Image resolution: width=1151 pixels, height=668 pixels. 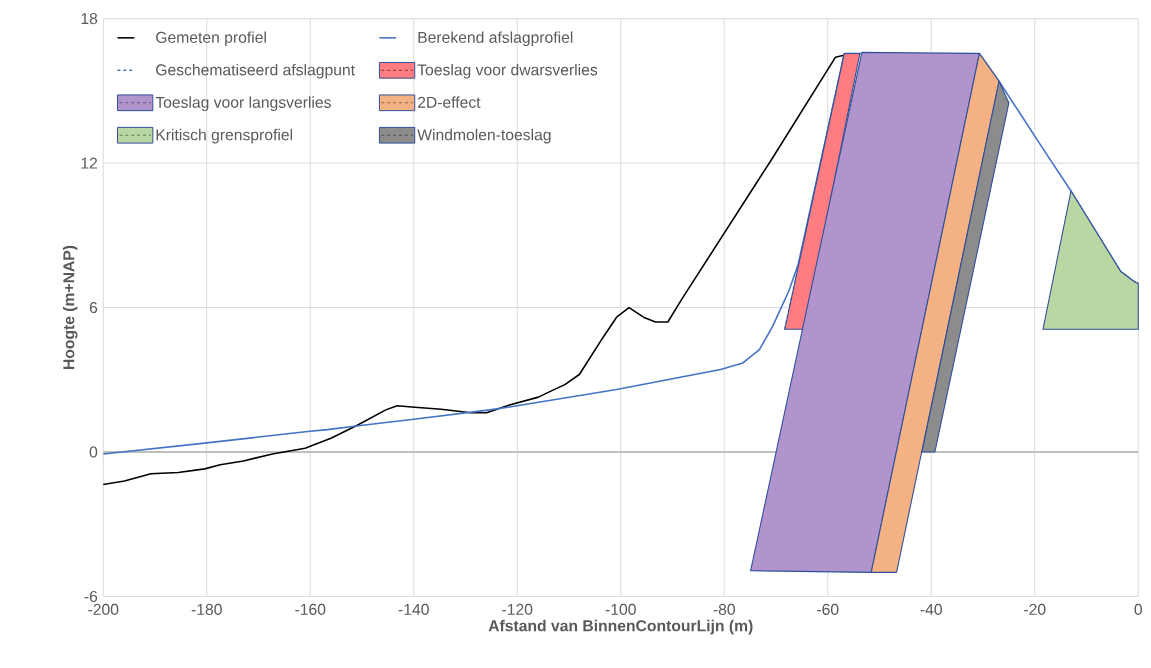 What do you see at coordinates (1138, 609) in the screenshot?
I see `x-tick-label: 0` at bounding box center [1138, 609].